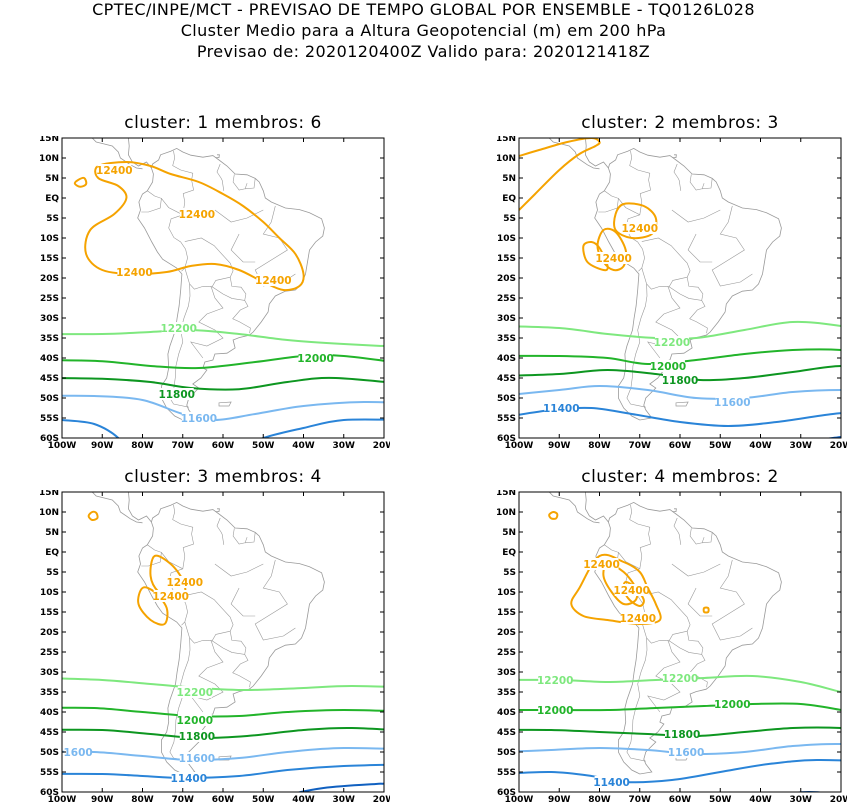 This screenshot has height=803, width=847. What do you see at coordinates (506, 259) in the screenshot?
I see `lat-tick-label: 15S` at bounding box center [506, 259].